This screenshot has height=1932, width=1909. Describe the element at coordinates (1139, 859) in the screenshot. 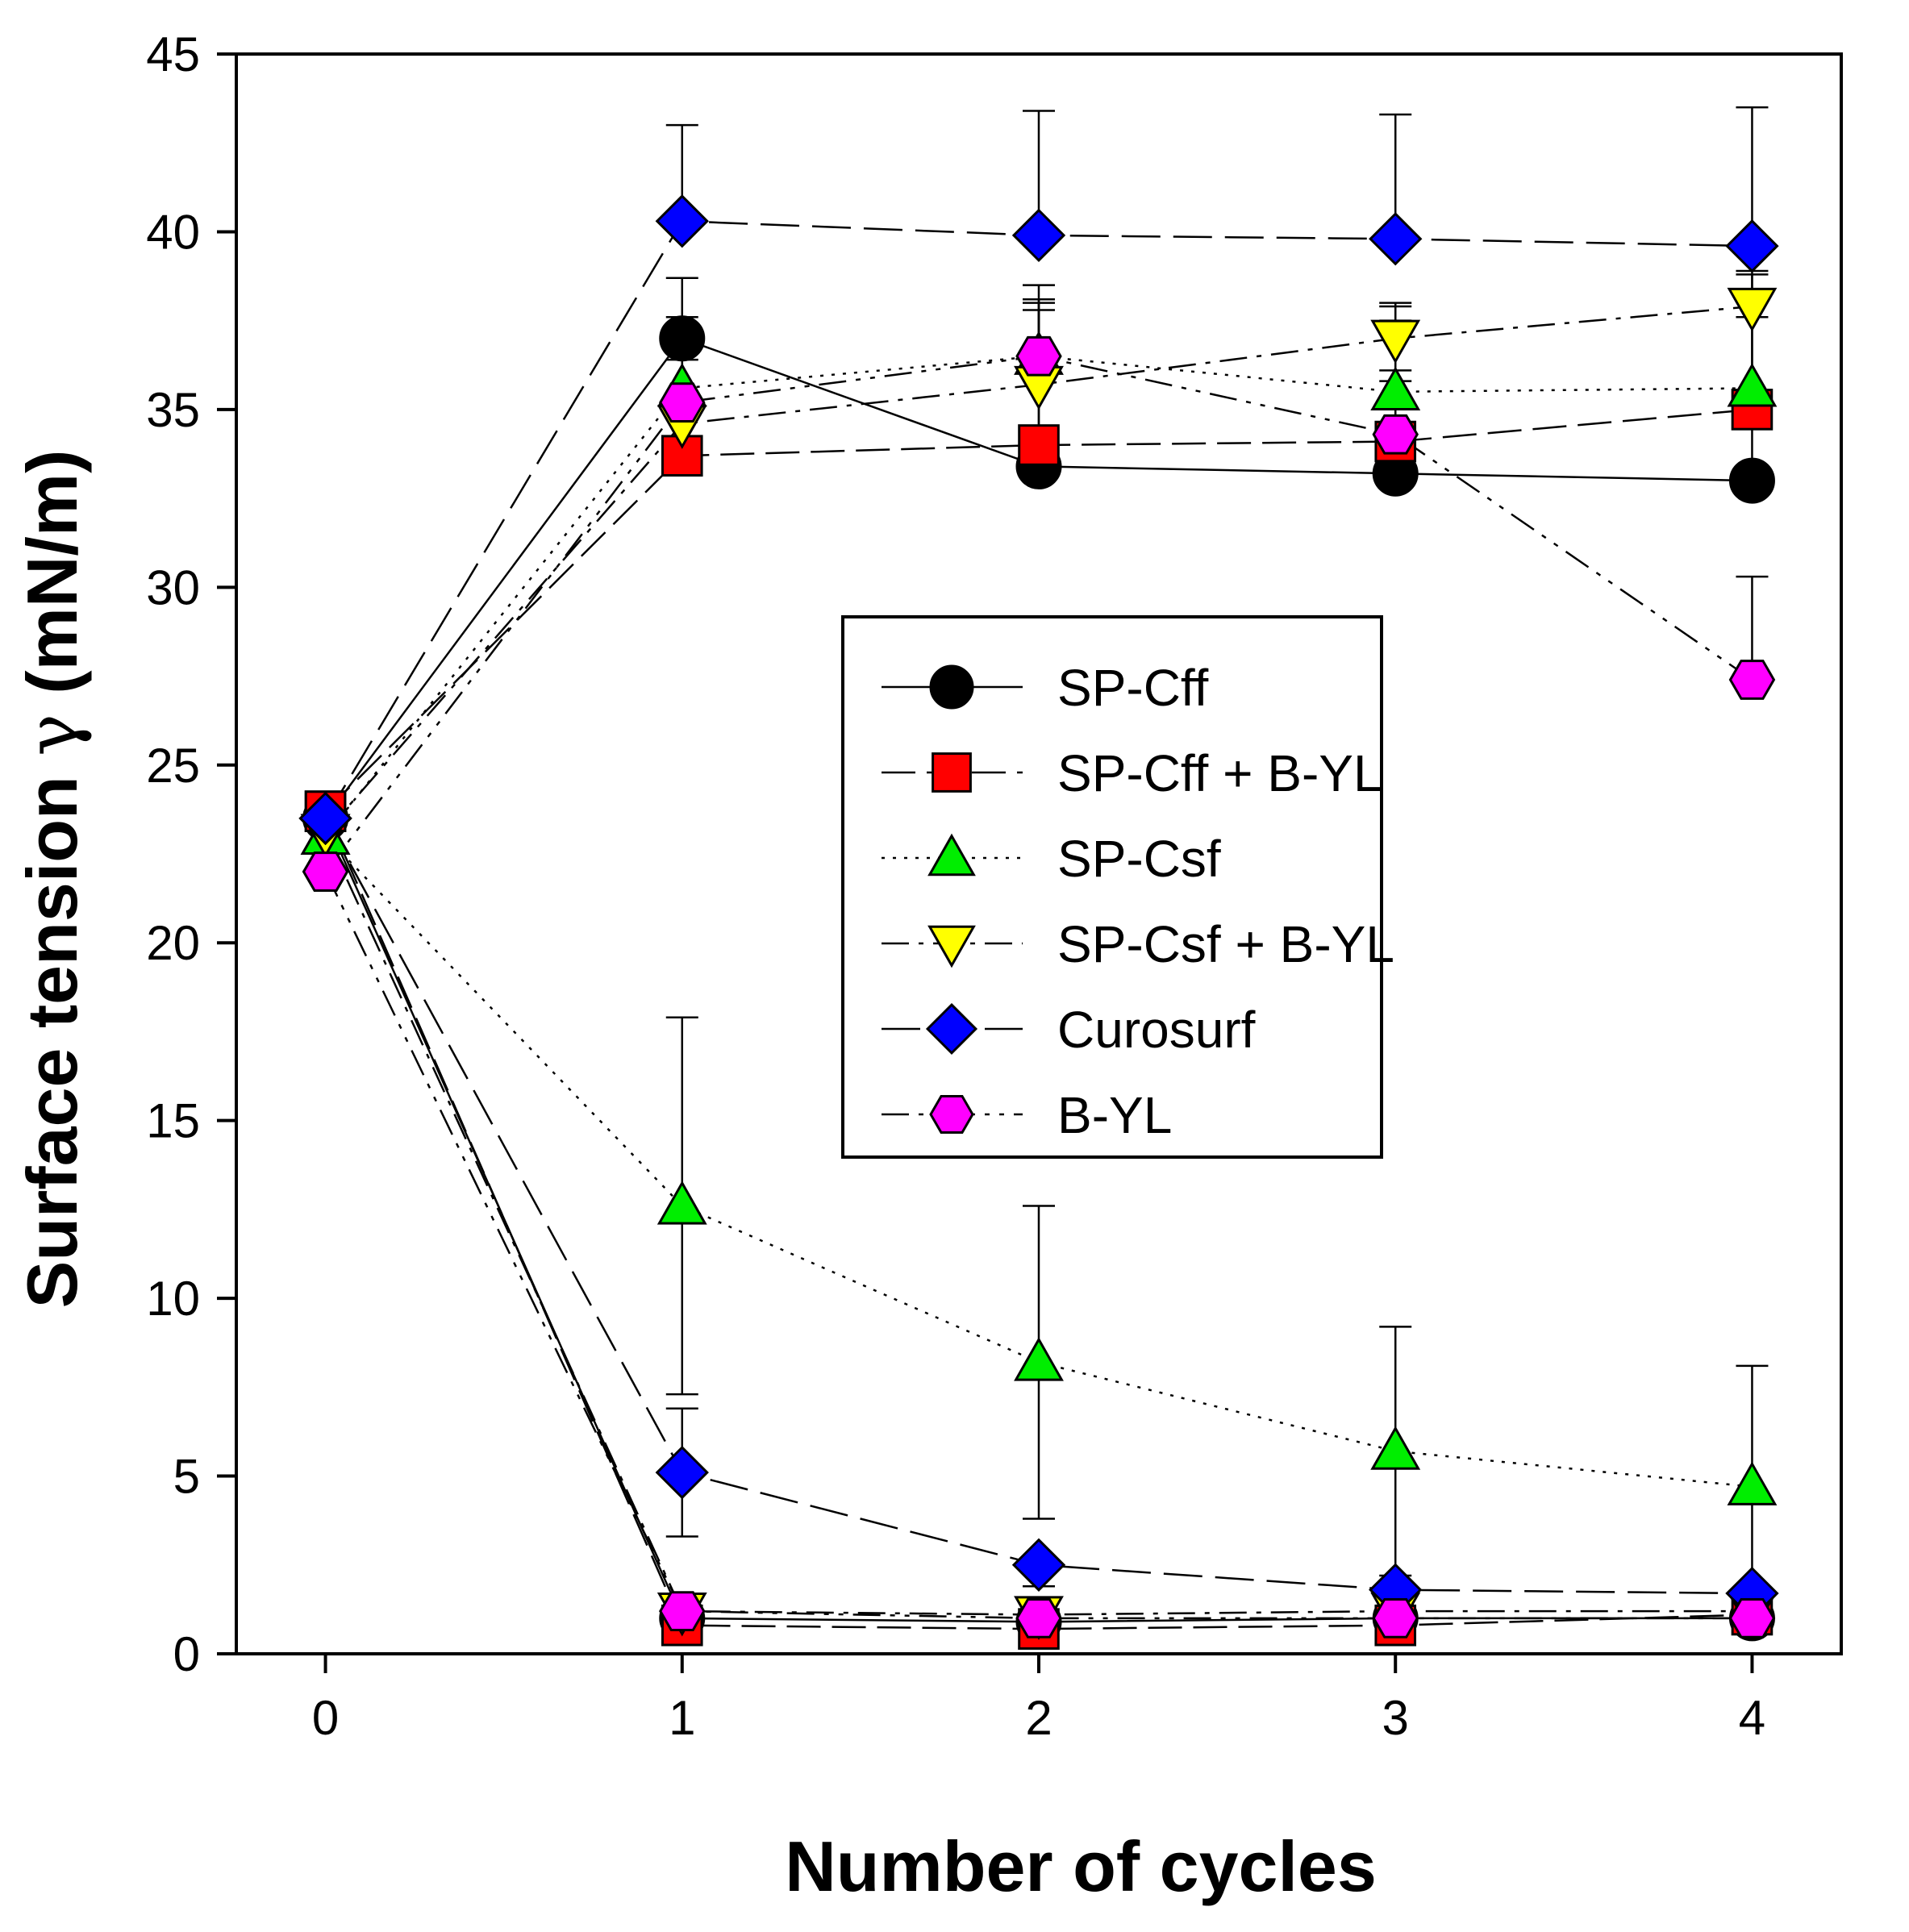

I see `legend-label: SP-Csf` at that location.